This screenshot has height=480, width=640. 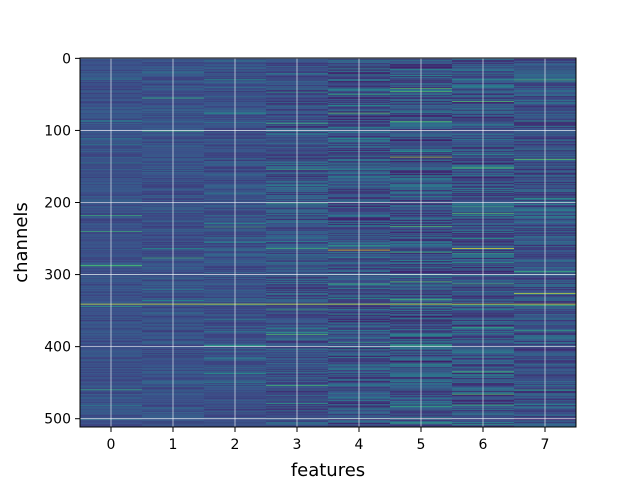 I want to click on y-tick-label: 400, so click(x=57, y=348).